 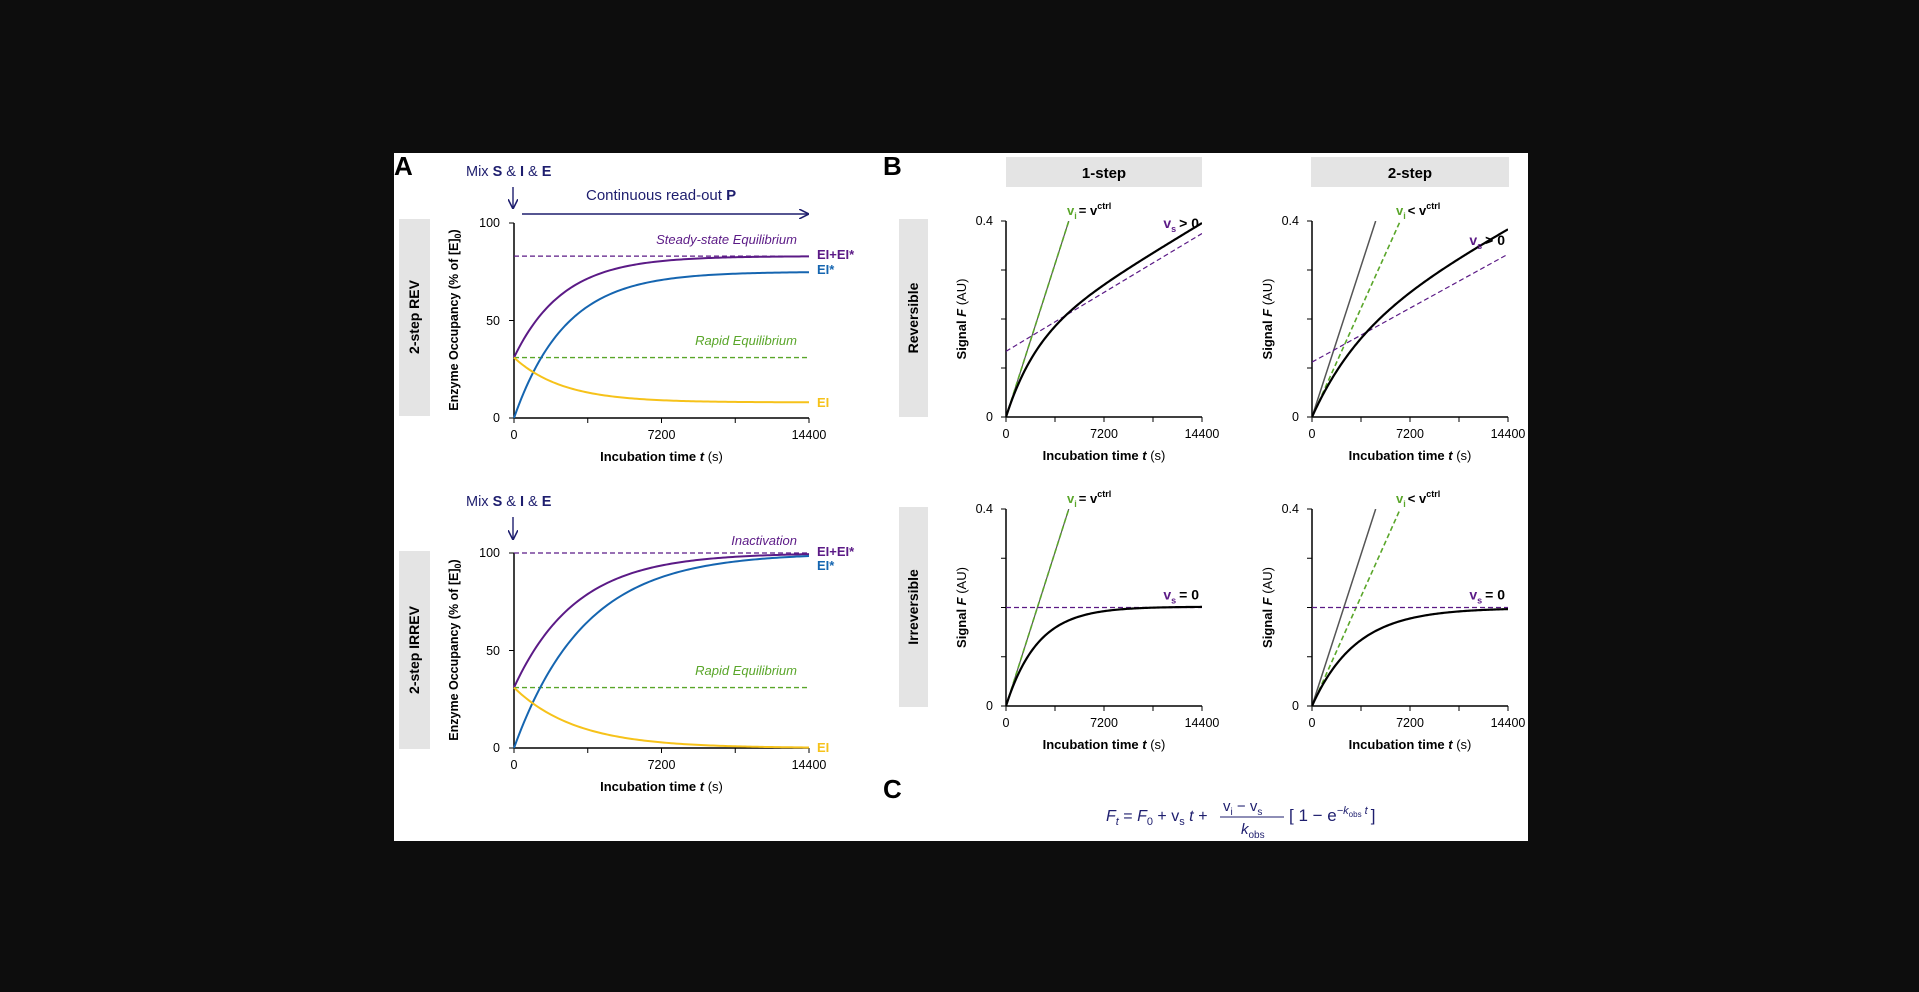 I want to click on row-tab-rev, so click(x=414, y=317).